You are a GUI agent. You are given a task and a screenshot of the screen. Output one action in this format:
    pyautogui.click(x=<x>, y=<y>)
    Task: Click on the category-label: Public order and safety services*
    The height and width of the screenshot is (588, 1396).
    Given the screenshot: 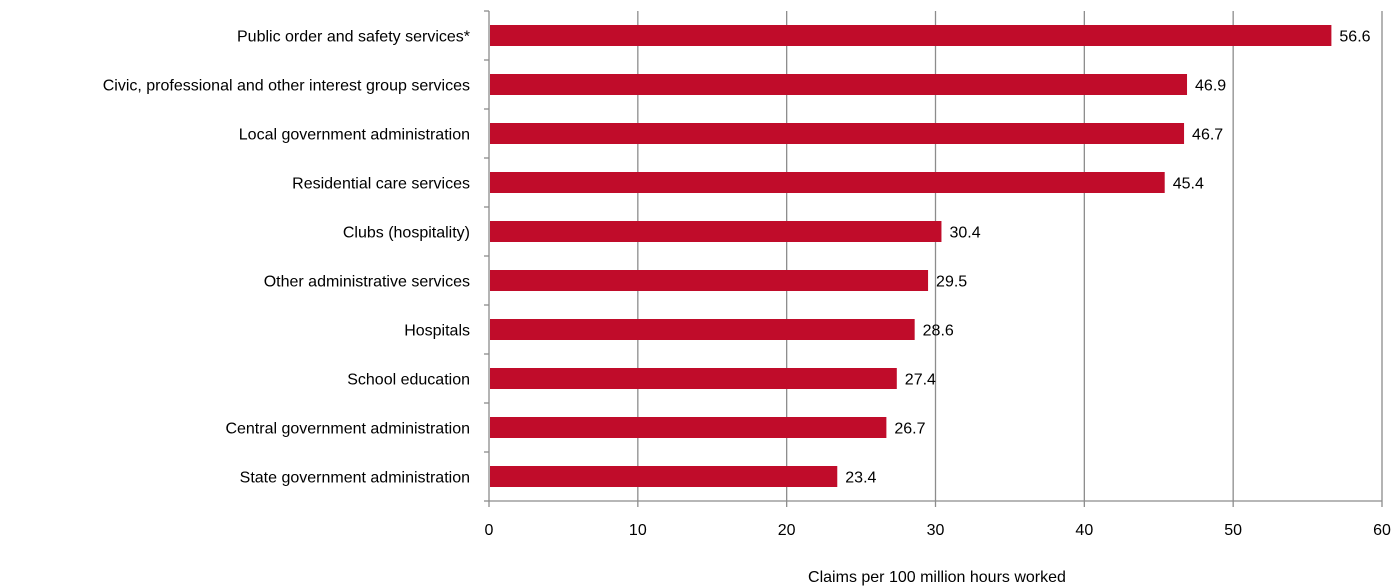 What is the action you would take?
    pyautogui.click(x=353, y=37)
    